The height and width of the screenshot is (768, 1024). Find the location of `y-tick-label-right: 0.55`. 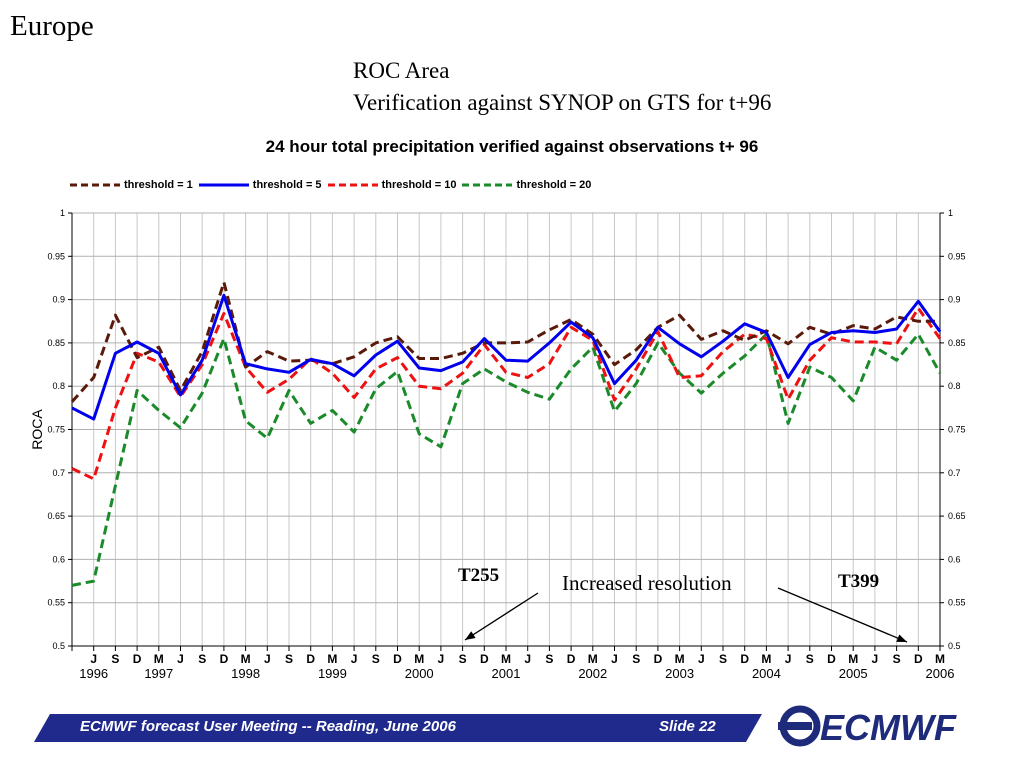

y-tick-label-right: 0.55 is located at coordinates (957, 603).